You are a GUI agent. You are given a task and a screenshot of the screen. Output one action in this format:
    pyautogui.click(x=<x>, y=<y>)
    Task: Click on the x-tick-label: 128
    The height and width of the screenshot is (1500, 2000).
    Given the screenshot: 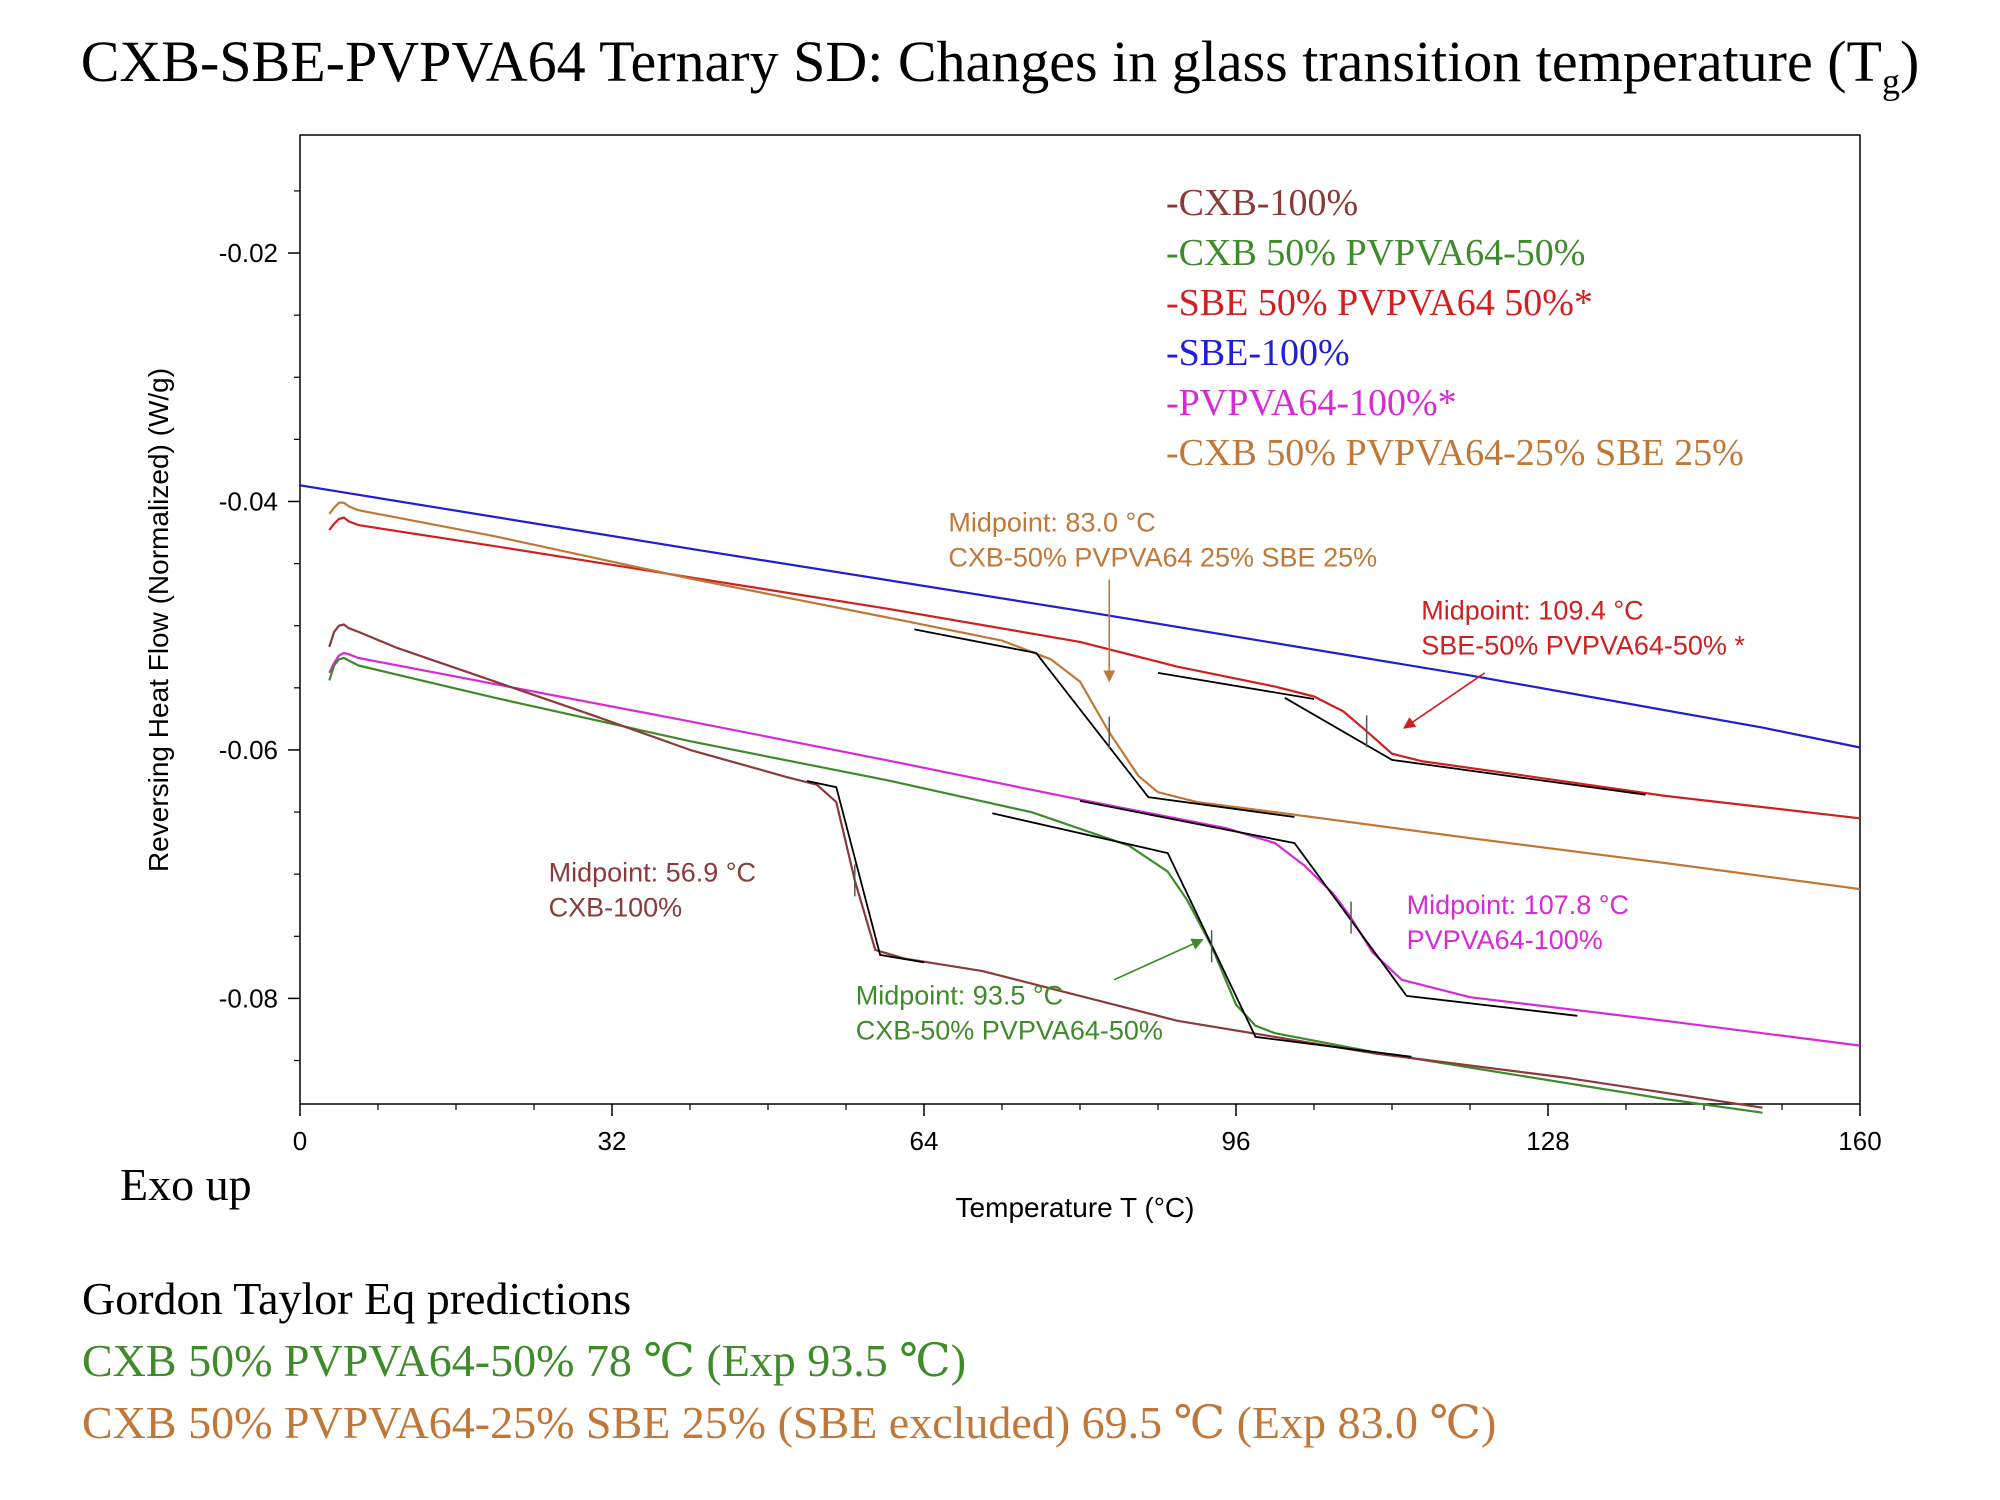 What is the action you would take?
    pyautogui.click(x=1547, y=1141)
    